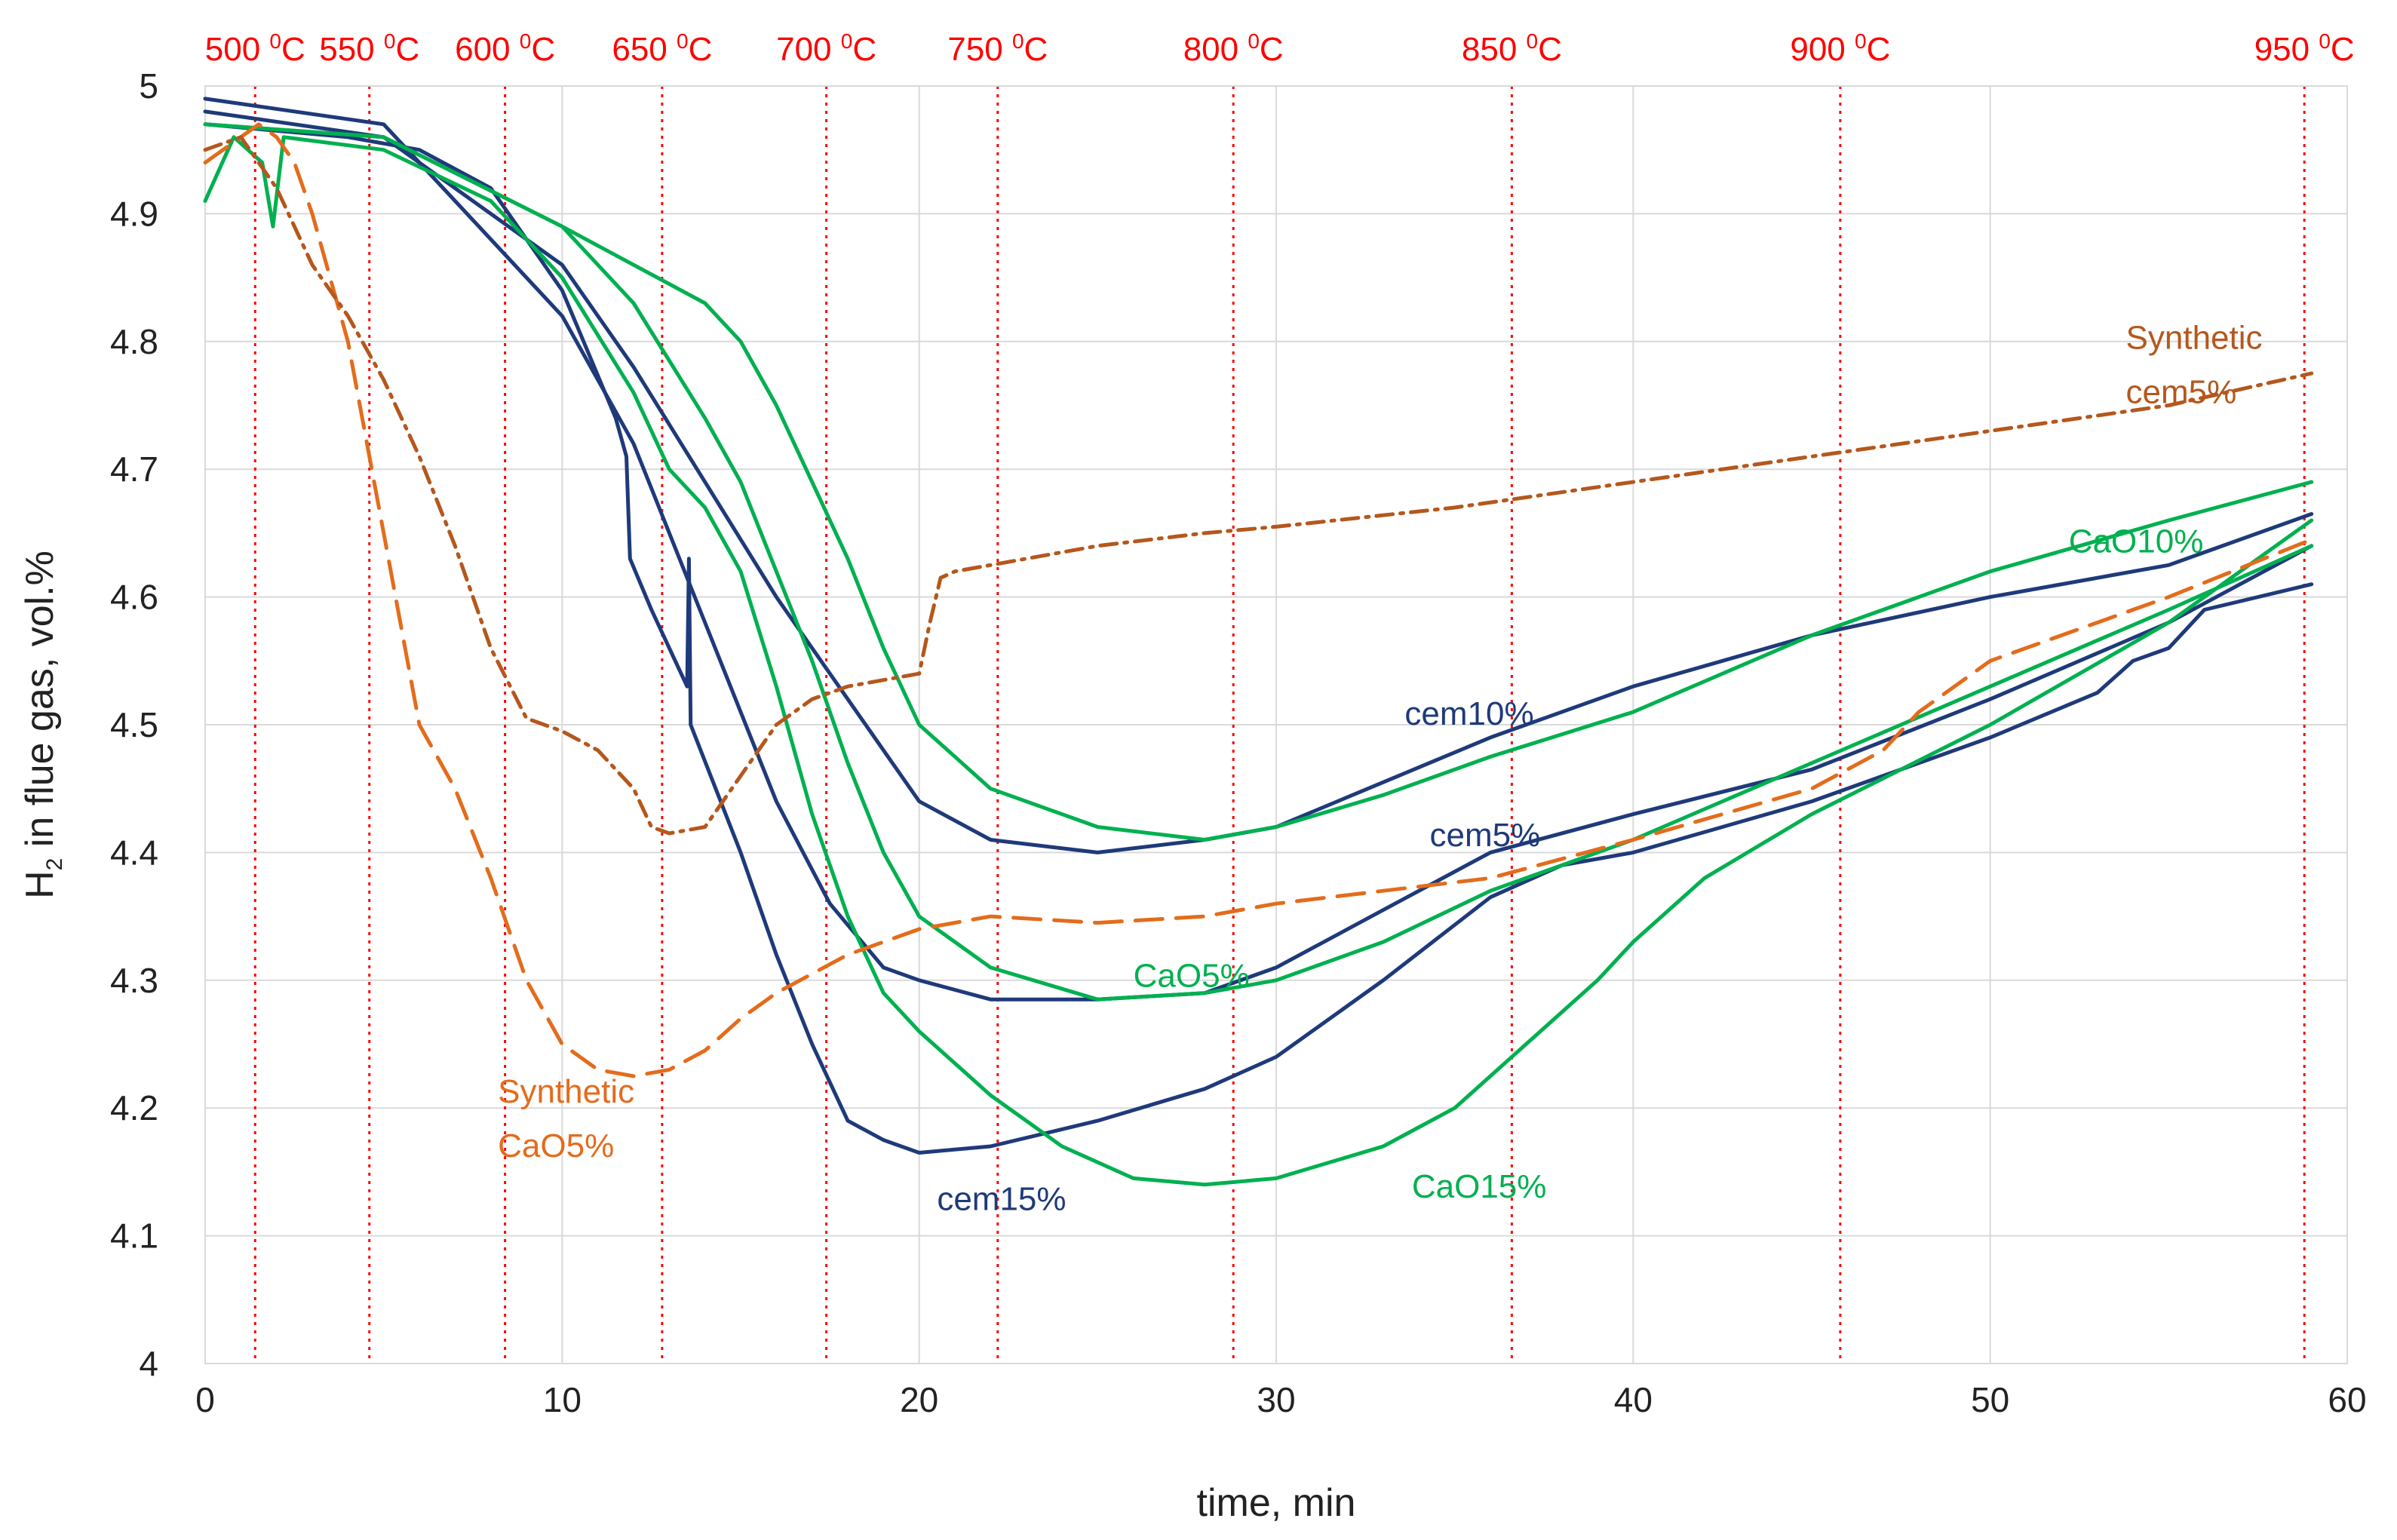 The image size is (2397, 1540). What do you see at coordinates (134, 852) in the screenshot?
I see `y-tick-label: 4.4` at bounding box center [134, 852].